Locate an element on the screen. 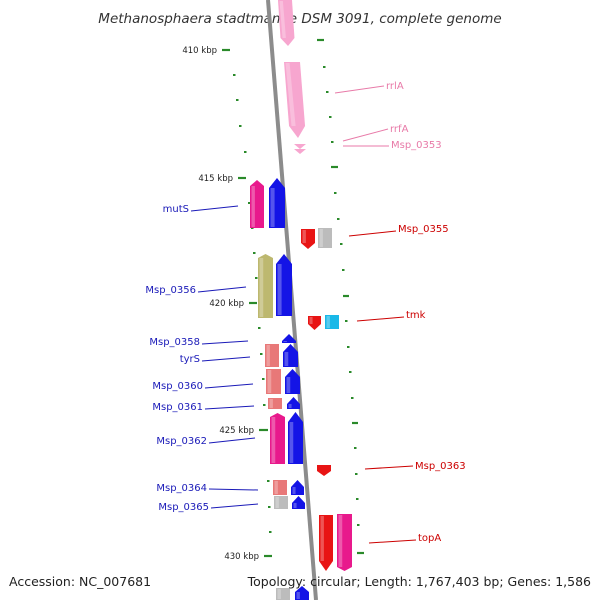 Image resolution: width=600 pixels, height=600 pixels. gene-feature-Msp_0365-b is located at coordinates (298, 502).